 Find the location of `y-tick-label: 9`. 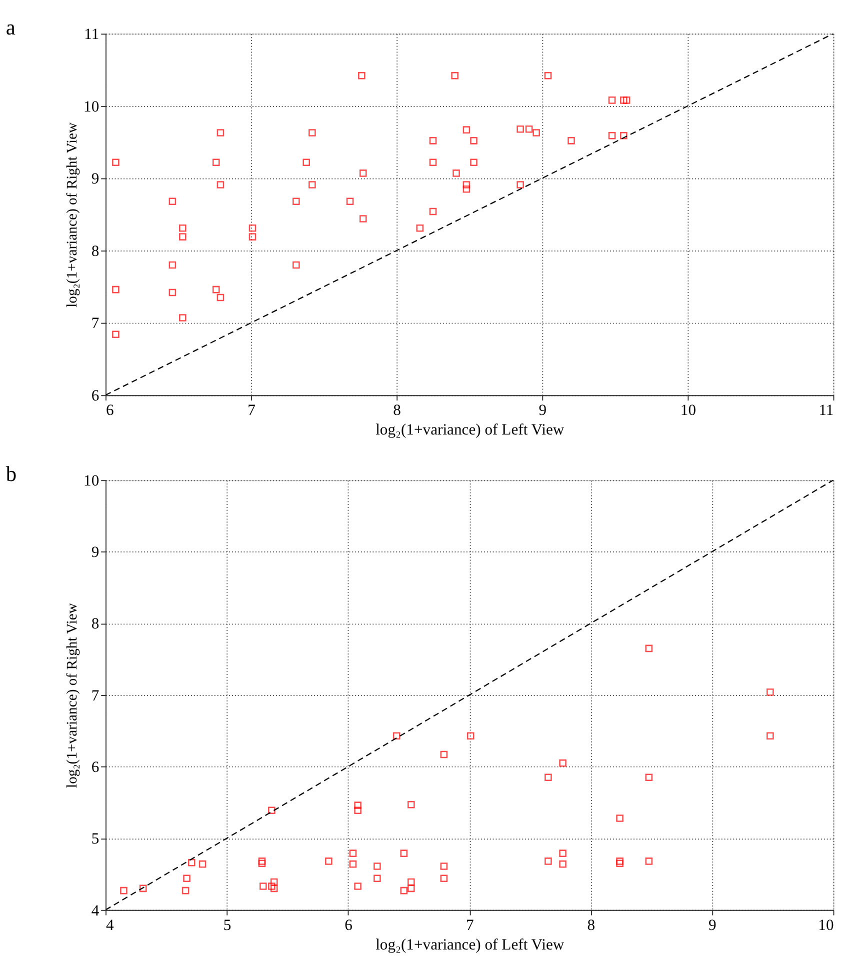

y-tick-label: 9 is located at coordinates (95, 553).